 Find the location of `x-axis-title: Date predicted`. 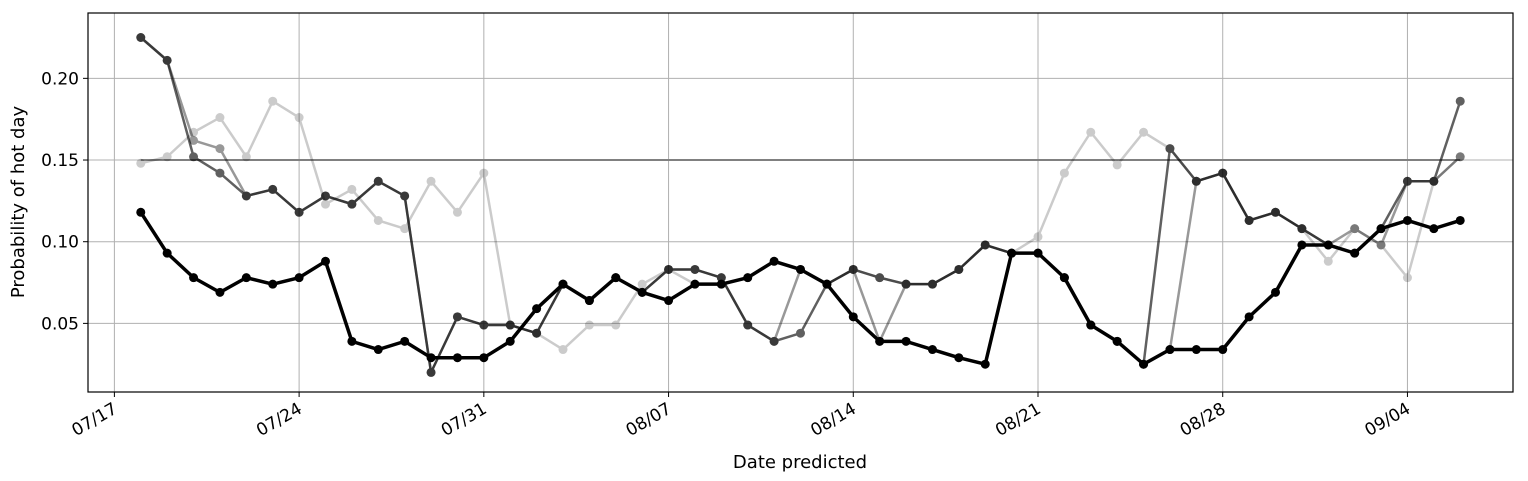

x-axis-title: Date predicted is located at coordinates (800, 462).